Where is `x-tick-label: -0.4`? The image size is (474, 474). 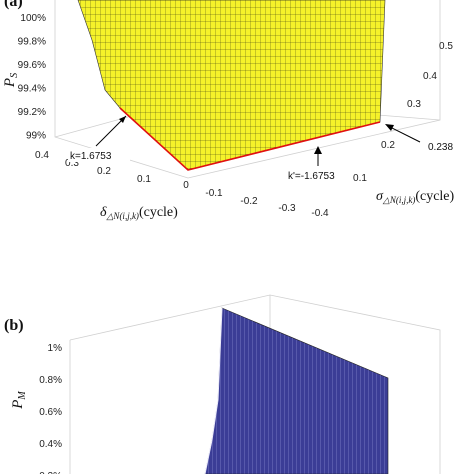
x-tick-label: -0.4 is located at coordinates (320, 213).